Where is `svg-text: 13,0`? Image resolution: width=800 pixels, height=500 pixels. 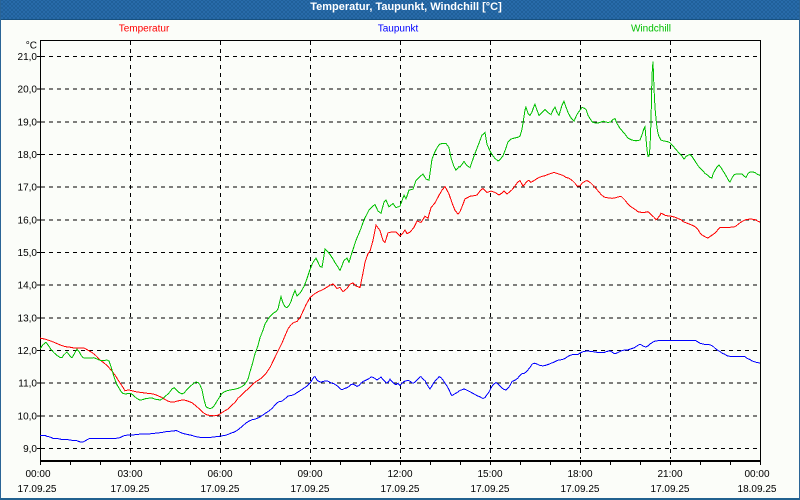 svg-text: 13,0 is located at coordinates (28, 318).